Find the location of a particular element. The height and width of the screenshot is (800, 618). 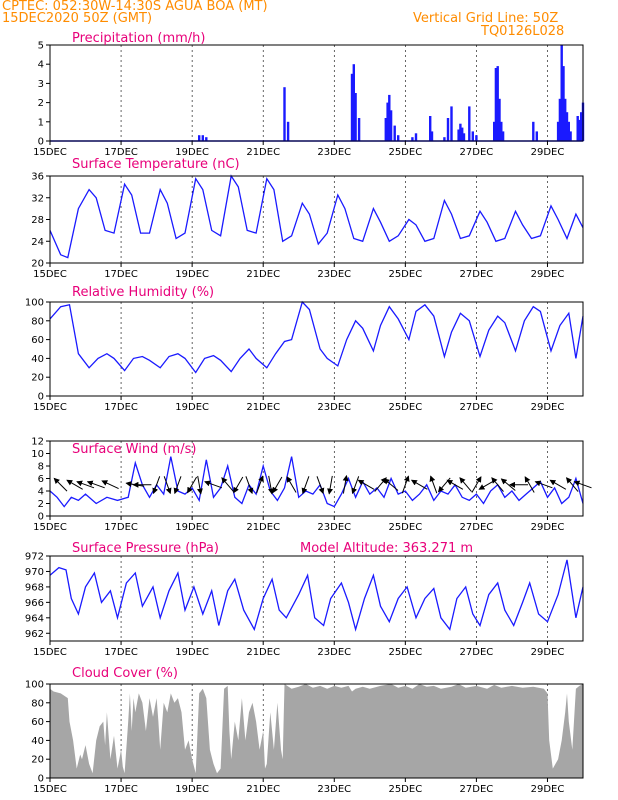

rh-xtick-label: 23DEC is located at coordinates (334, 407).